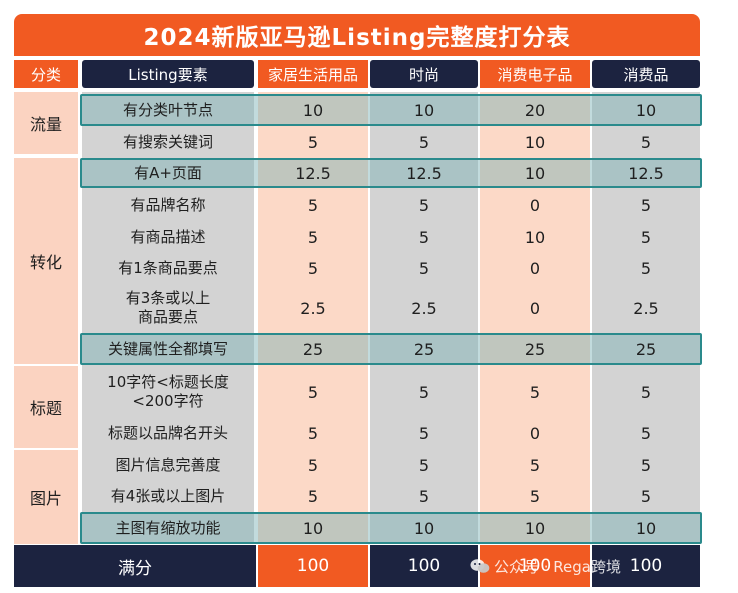  I want to click on category-conversion: 转化, so click(46, 261).